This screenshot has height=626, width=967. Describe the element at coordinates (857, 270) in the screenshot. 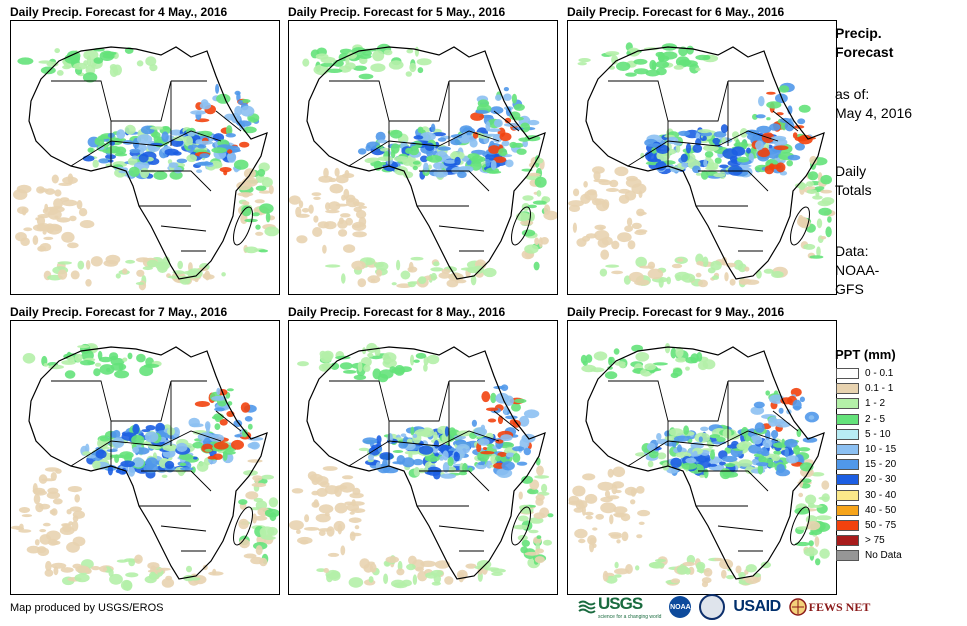

I see `data-source: Data: NOAA- GFS` at that location.